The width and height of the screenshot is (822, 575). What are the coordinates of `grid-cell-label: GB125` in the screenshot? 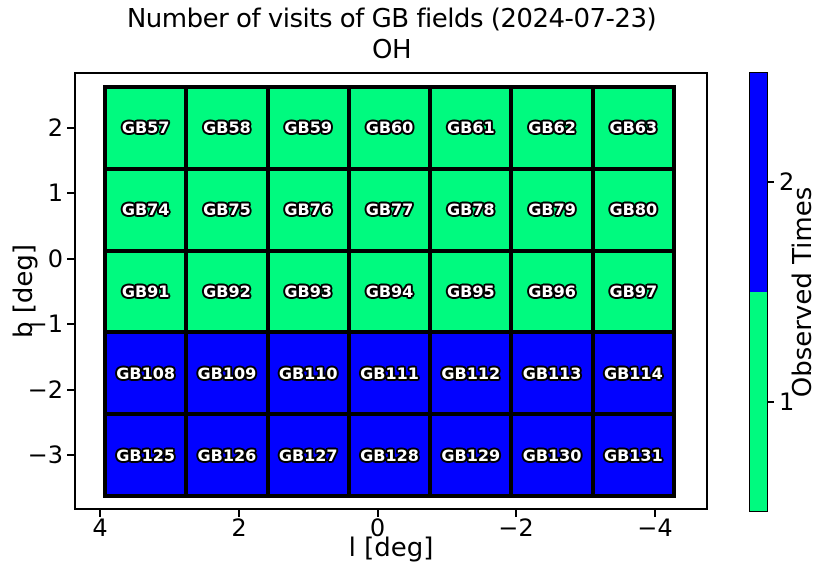 It's located at (145, 455).